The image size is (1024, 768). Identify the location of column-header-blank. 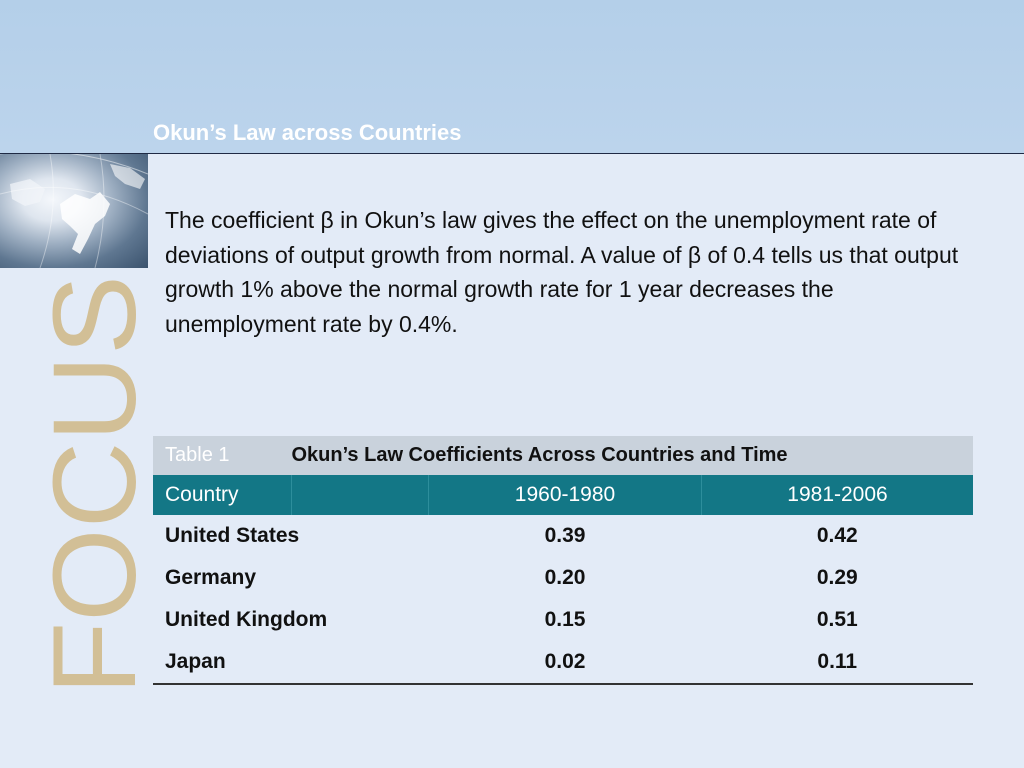
(360, 495).